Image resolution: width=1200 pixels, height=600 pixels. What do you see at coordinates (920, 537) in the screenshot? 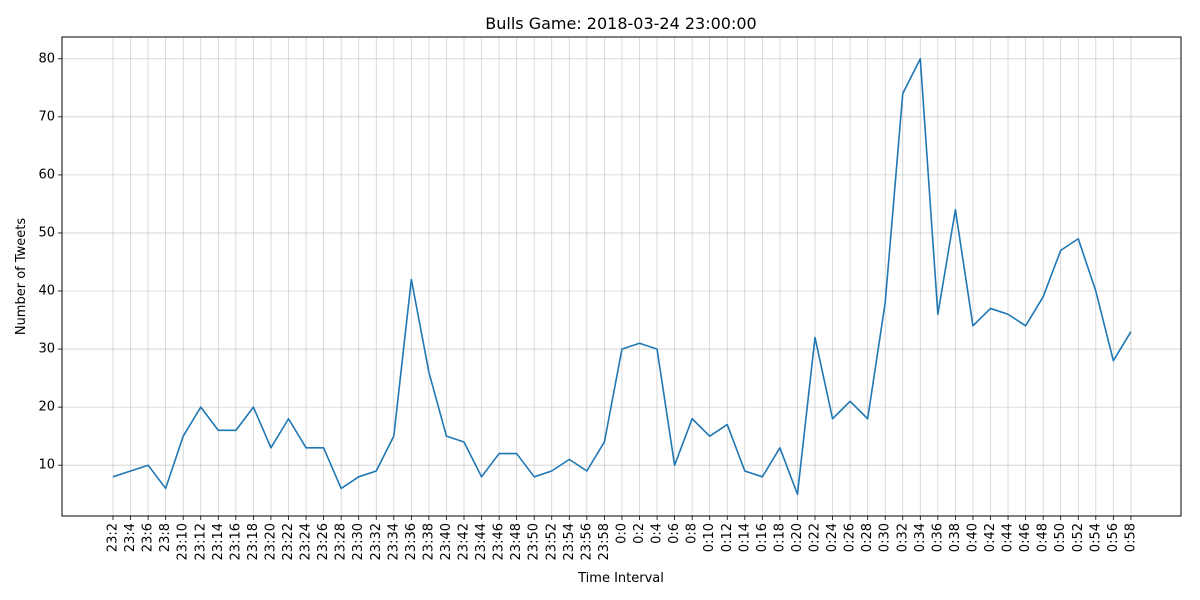
I see `x-tick-label: 0:34` at bounding box center [920, 537].